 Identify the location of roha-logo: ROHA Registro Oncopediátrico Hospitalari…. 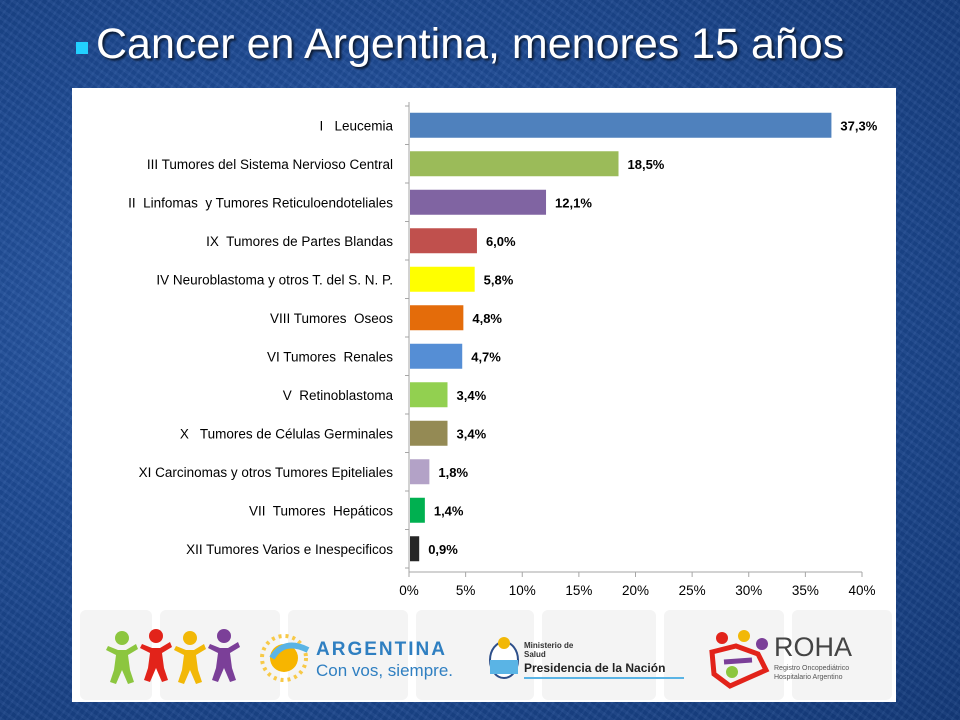
(780, 659).